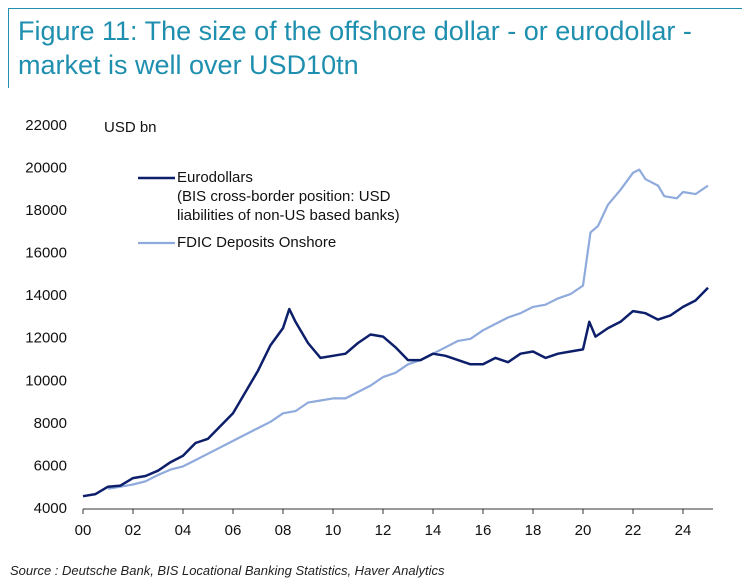 This screenshot has width=742, height=579. What do you see at coordinates (46, 125) in the screenshot?
I see `y-tick-label: 22000` at bounding box center [46, 125].